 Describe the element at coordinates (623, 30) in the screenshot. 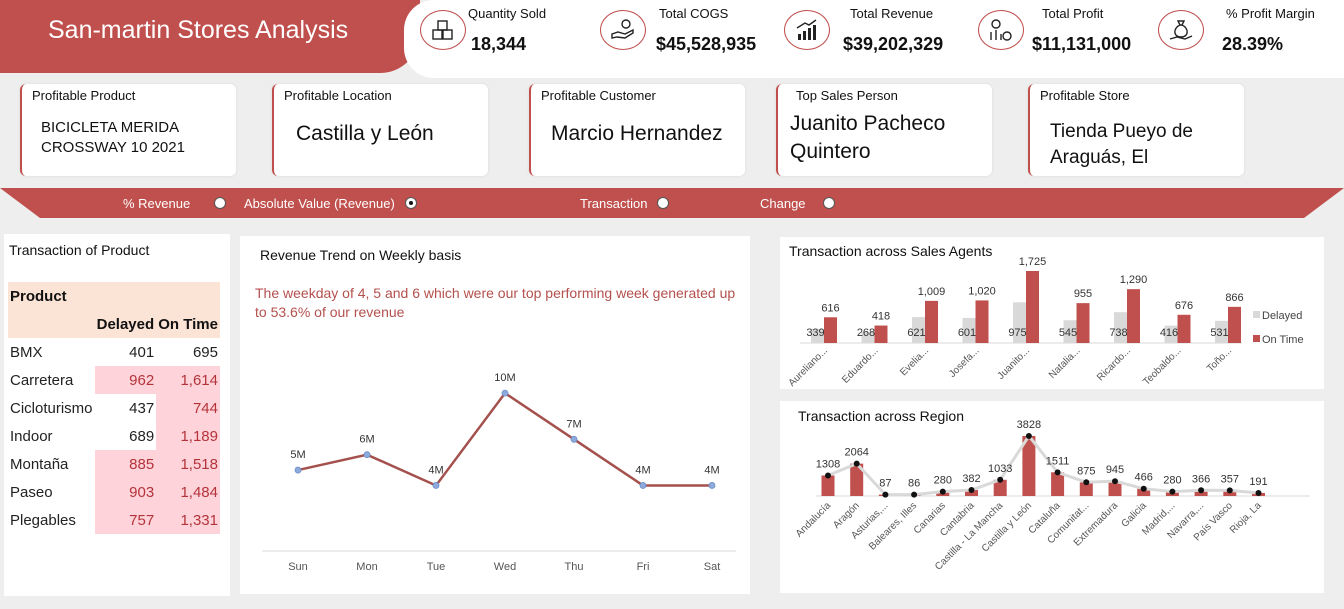

I see `hand-coins-icon` at that location.